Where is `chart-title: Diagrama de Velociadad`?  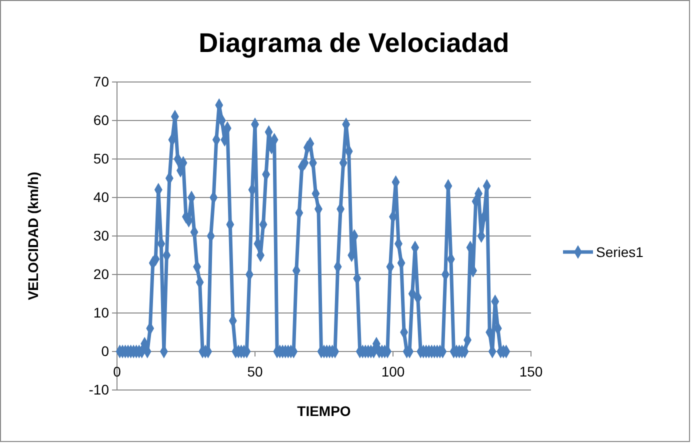
chart-title: Diagrama de Velociadad is located at coordinates (354, 43).